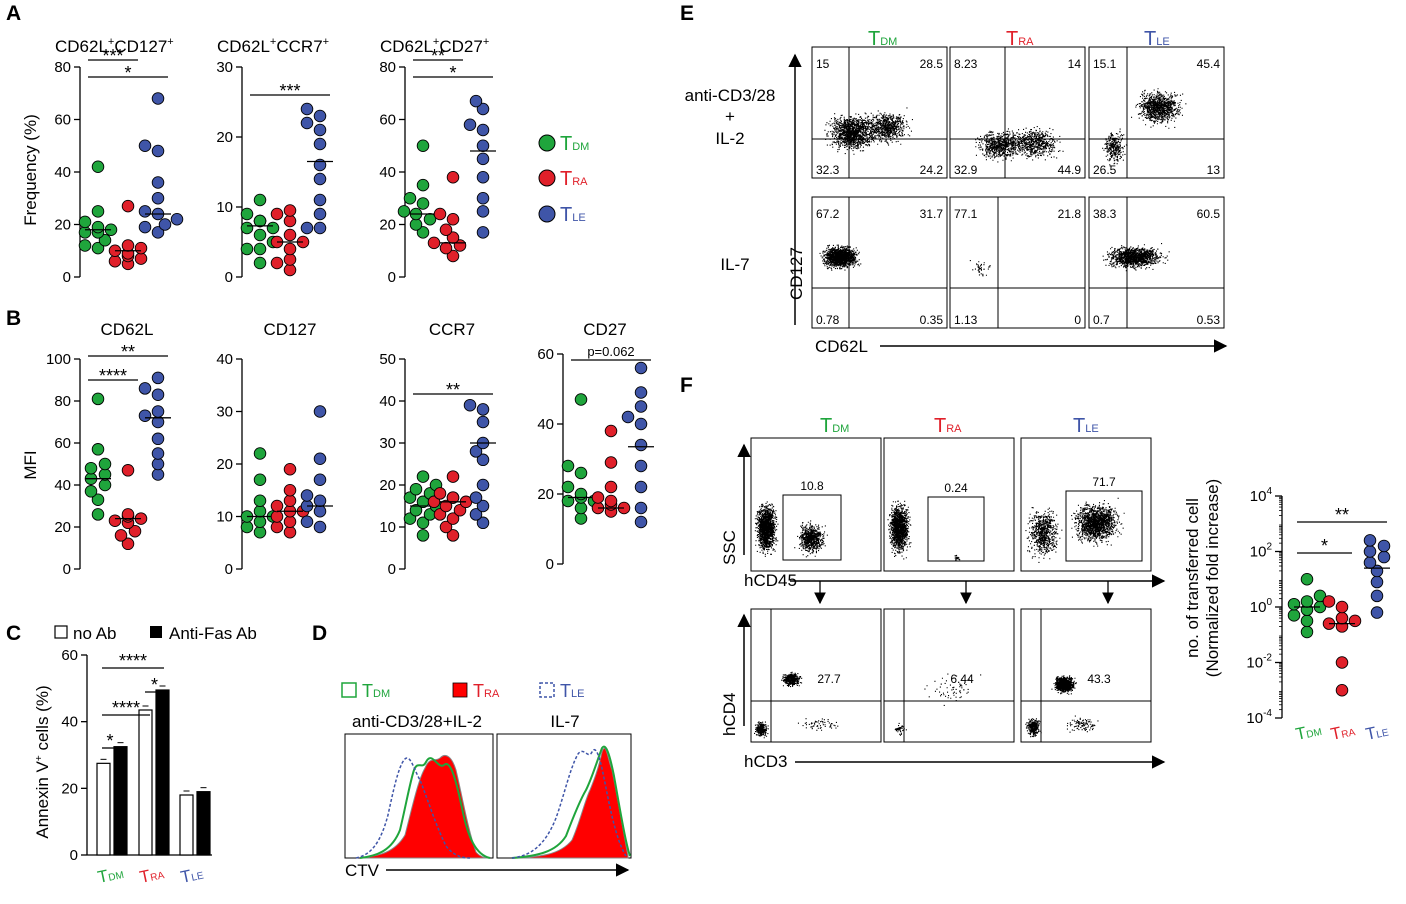 The width and height of the screenshot is (1406, 904). I want to click on panel-a-title-1: CD62L+CD127+, so click(114, 46).